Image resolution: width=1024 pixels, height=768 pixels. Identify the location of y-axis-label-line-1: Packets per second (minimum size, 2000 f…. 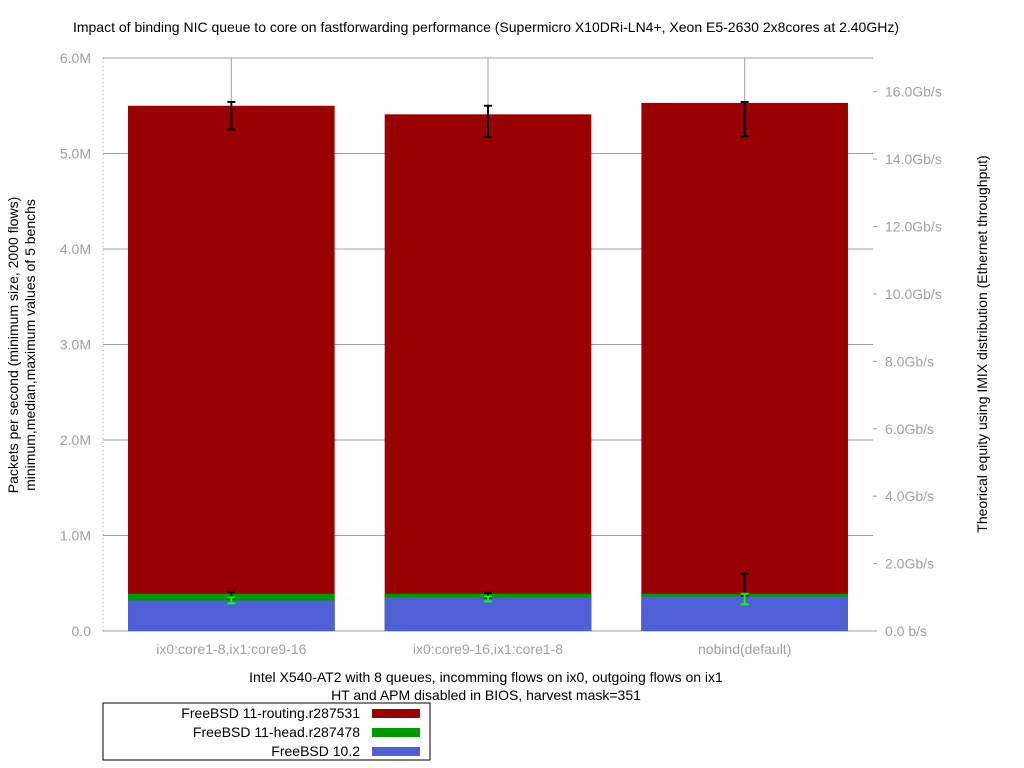
(13, 345).